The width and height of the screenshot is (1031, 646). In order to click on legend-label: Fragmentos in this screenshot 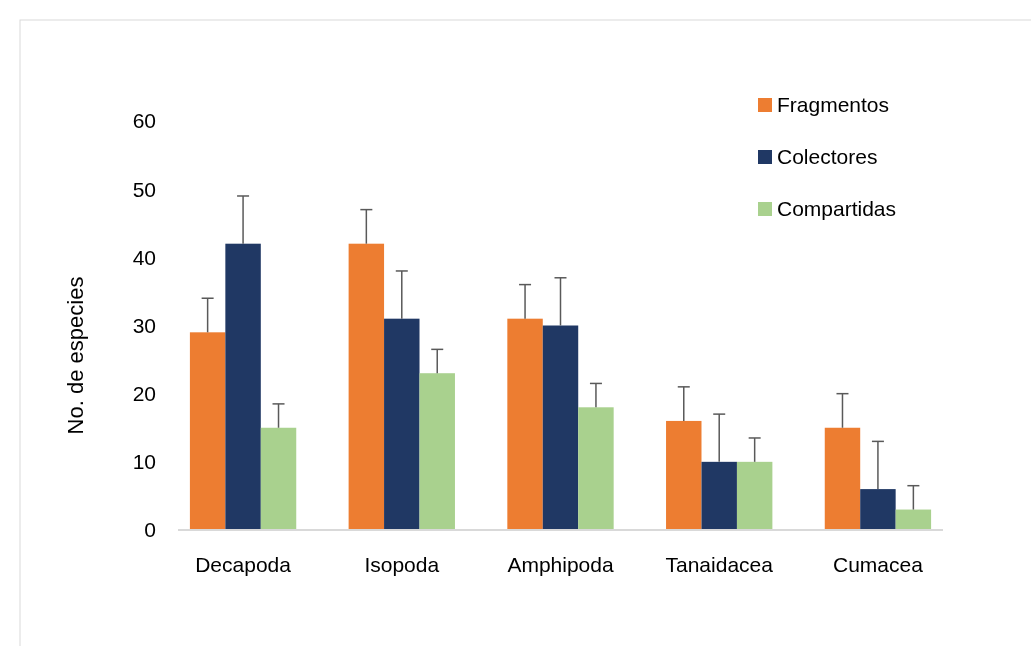, I will do `click(833, 105)`.